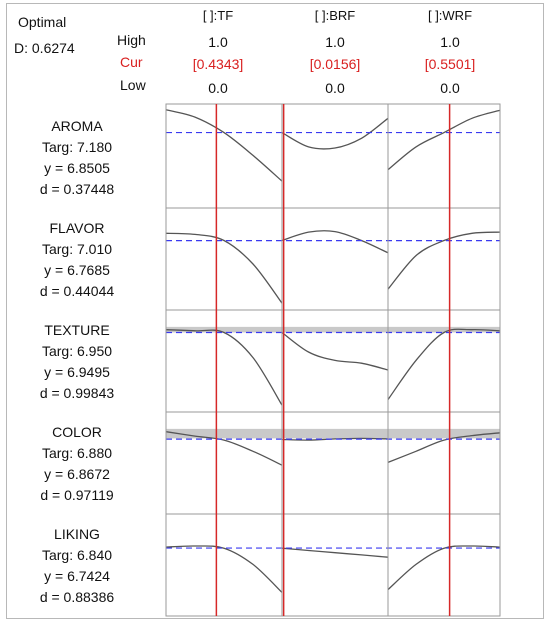 The height and width of the screenshot is (627, 550). I want to click on factor-low-brf: 0.0, so click(335, 88).